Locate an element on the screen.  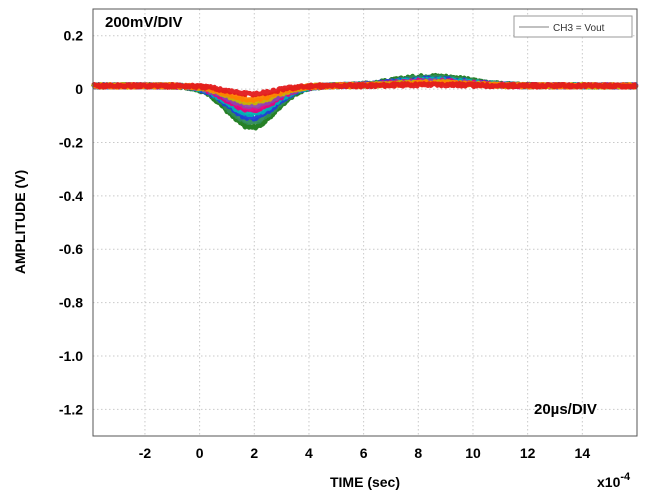
y-tick-label: -0.2 is located at coordinates (71, 142).